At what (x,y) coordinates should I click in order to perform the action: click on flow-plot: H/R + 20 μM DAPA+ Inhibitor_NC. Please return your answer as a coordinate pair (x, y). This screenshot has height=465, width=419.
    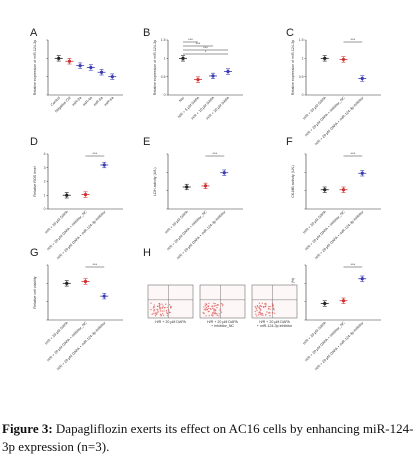
    Looking at the image, I should click on (222, 306).